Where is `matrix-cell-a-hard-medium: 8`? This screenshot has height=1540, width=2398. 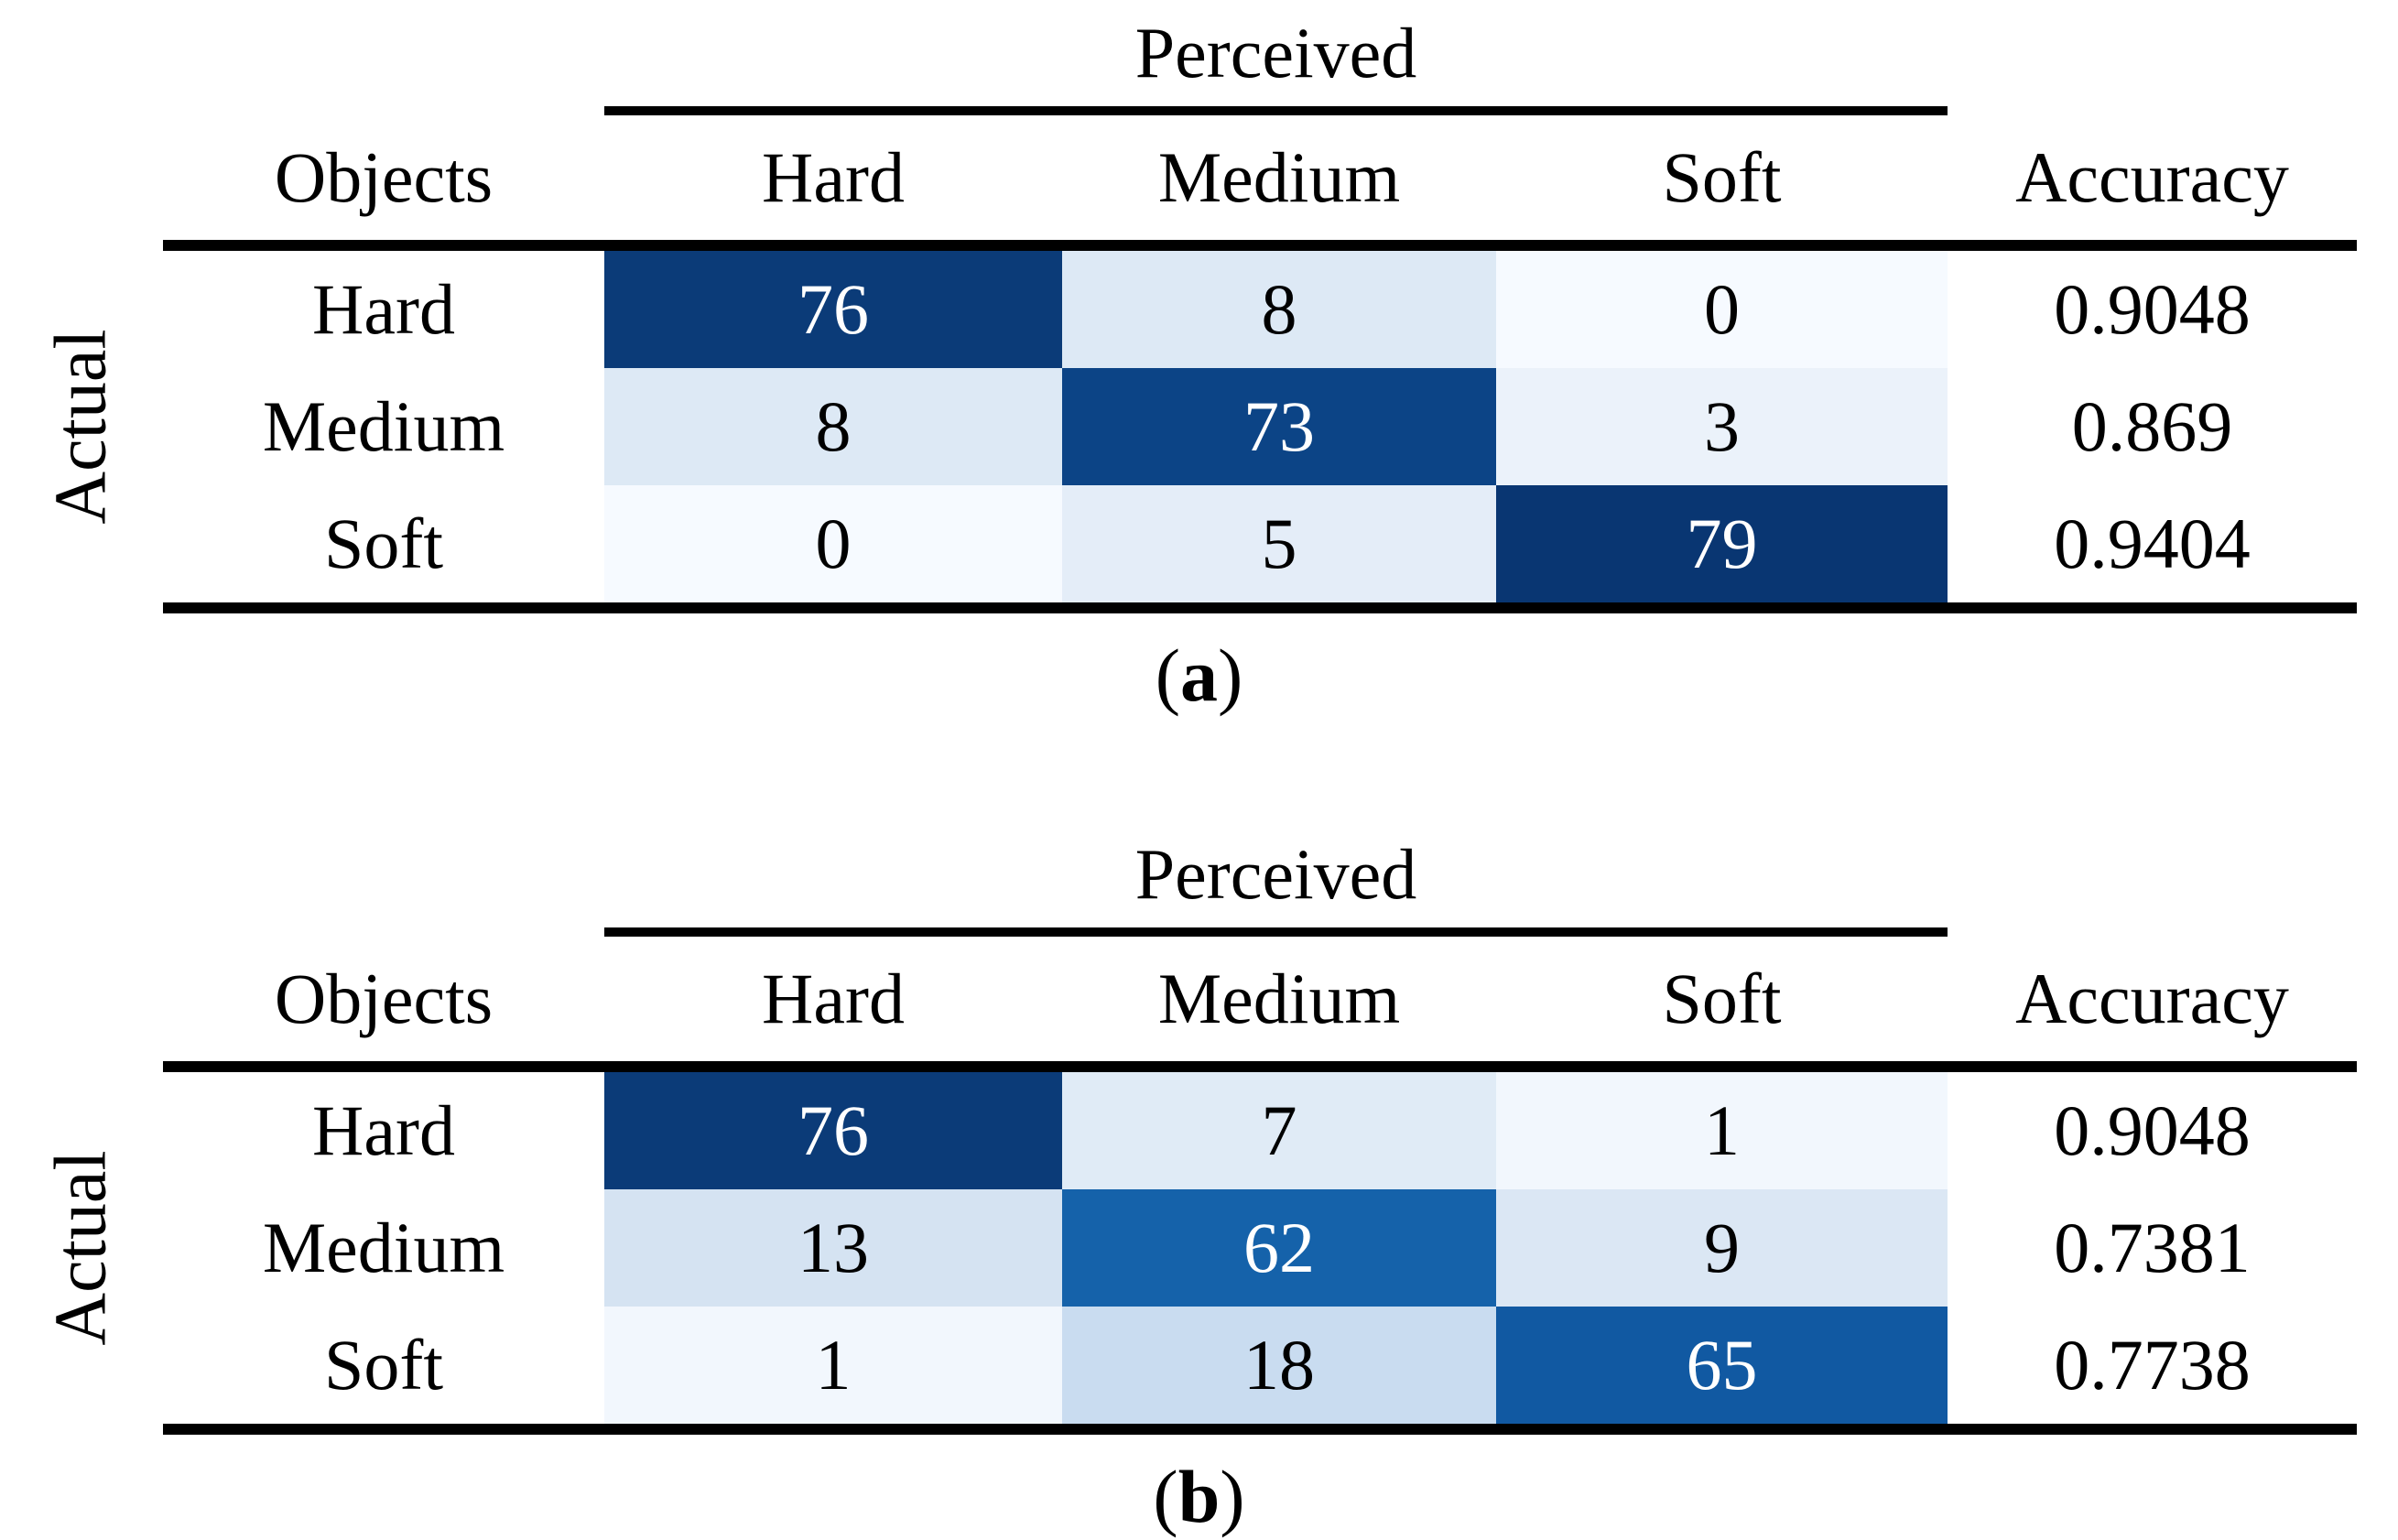
matrix-cell-a-hard-medium: 8 is located at coordinates (1279, 309).